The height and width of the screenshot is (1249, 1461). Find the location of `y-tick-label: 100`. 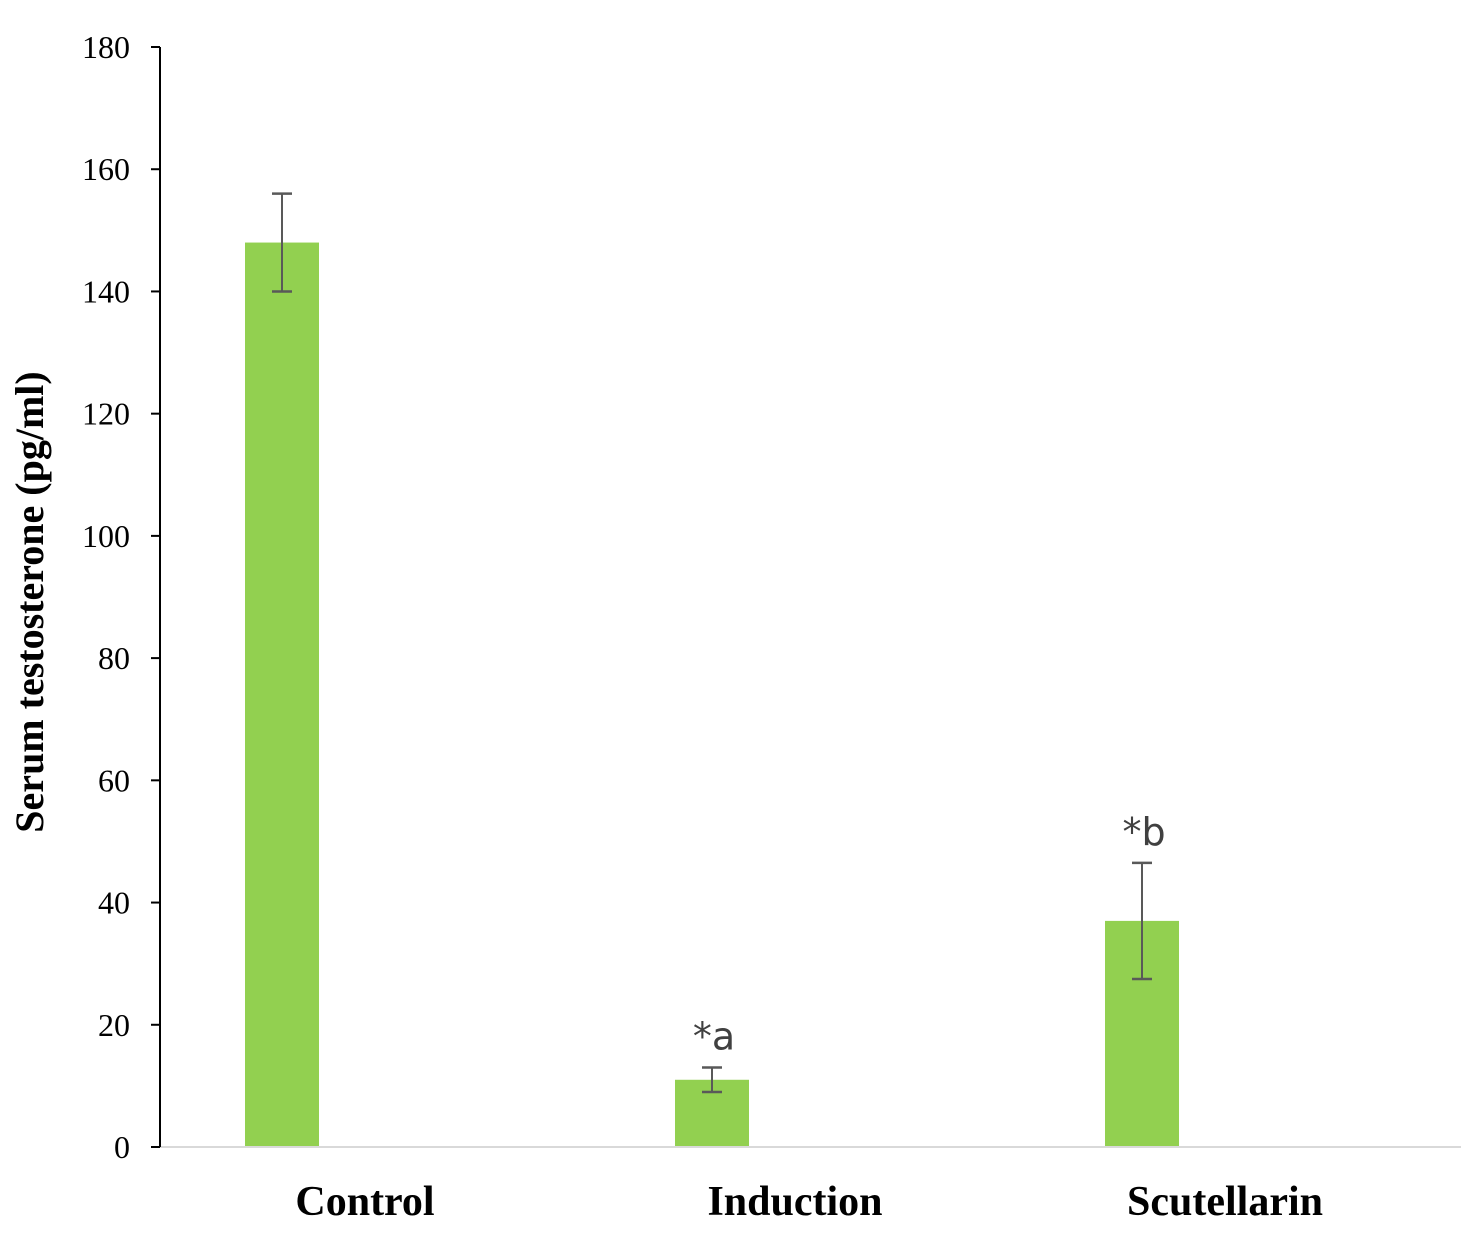

y-tick-label: 100 is located at coordinates (106, 536).